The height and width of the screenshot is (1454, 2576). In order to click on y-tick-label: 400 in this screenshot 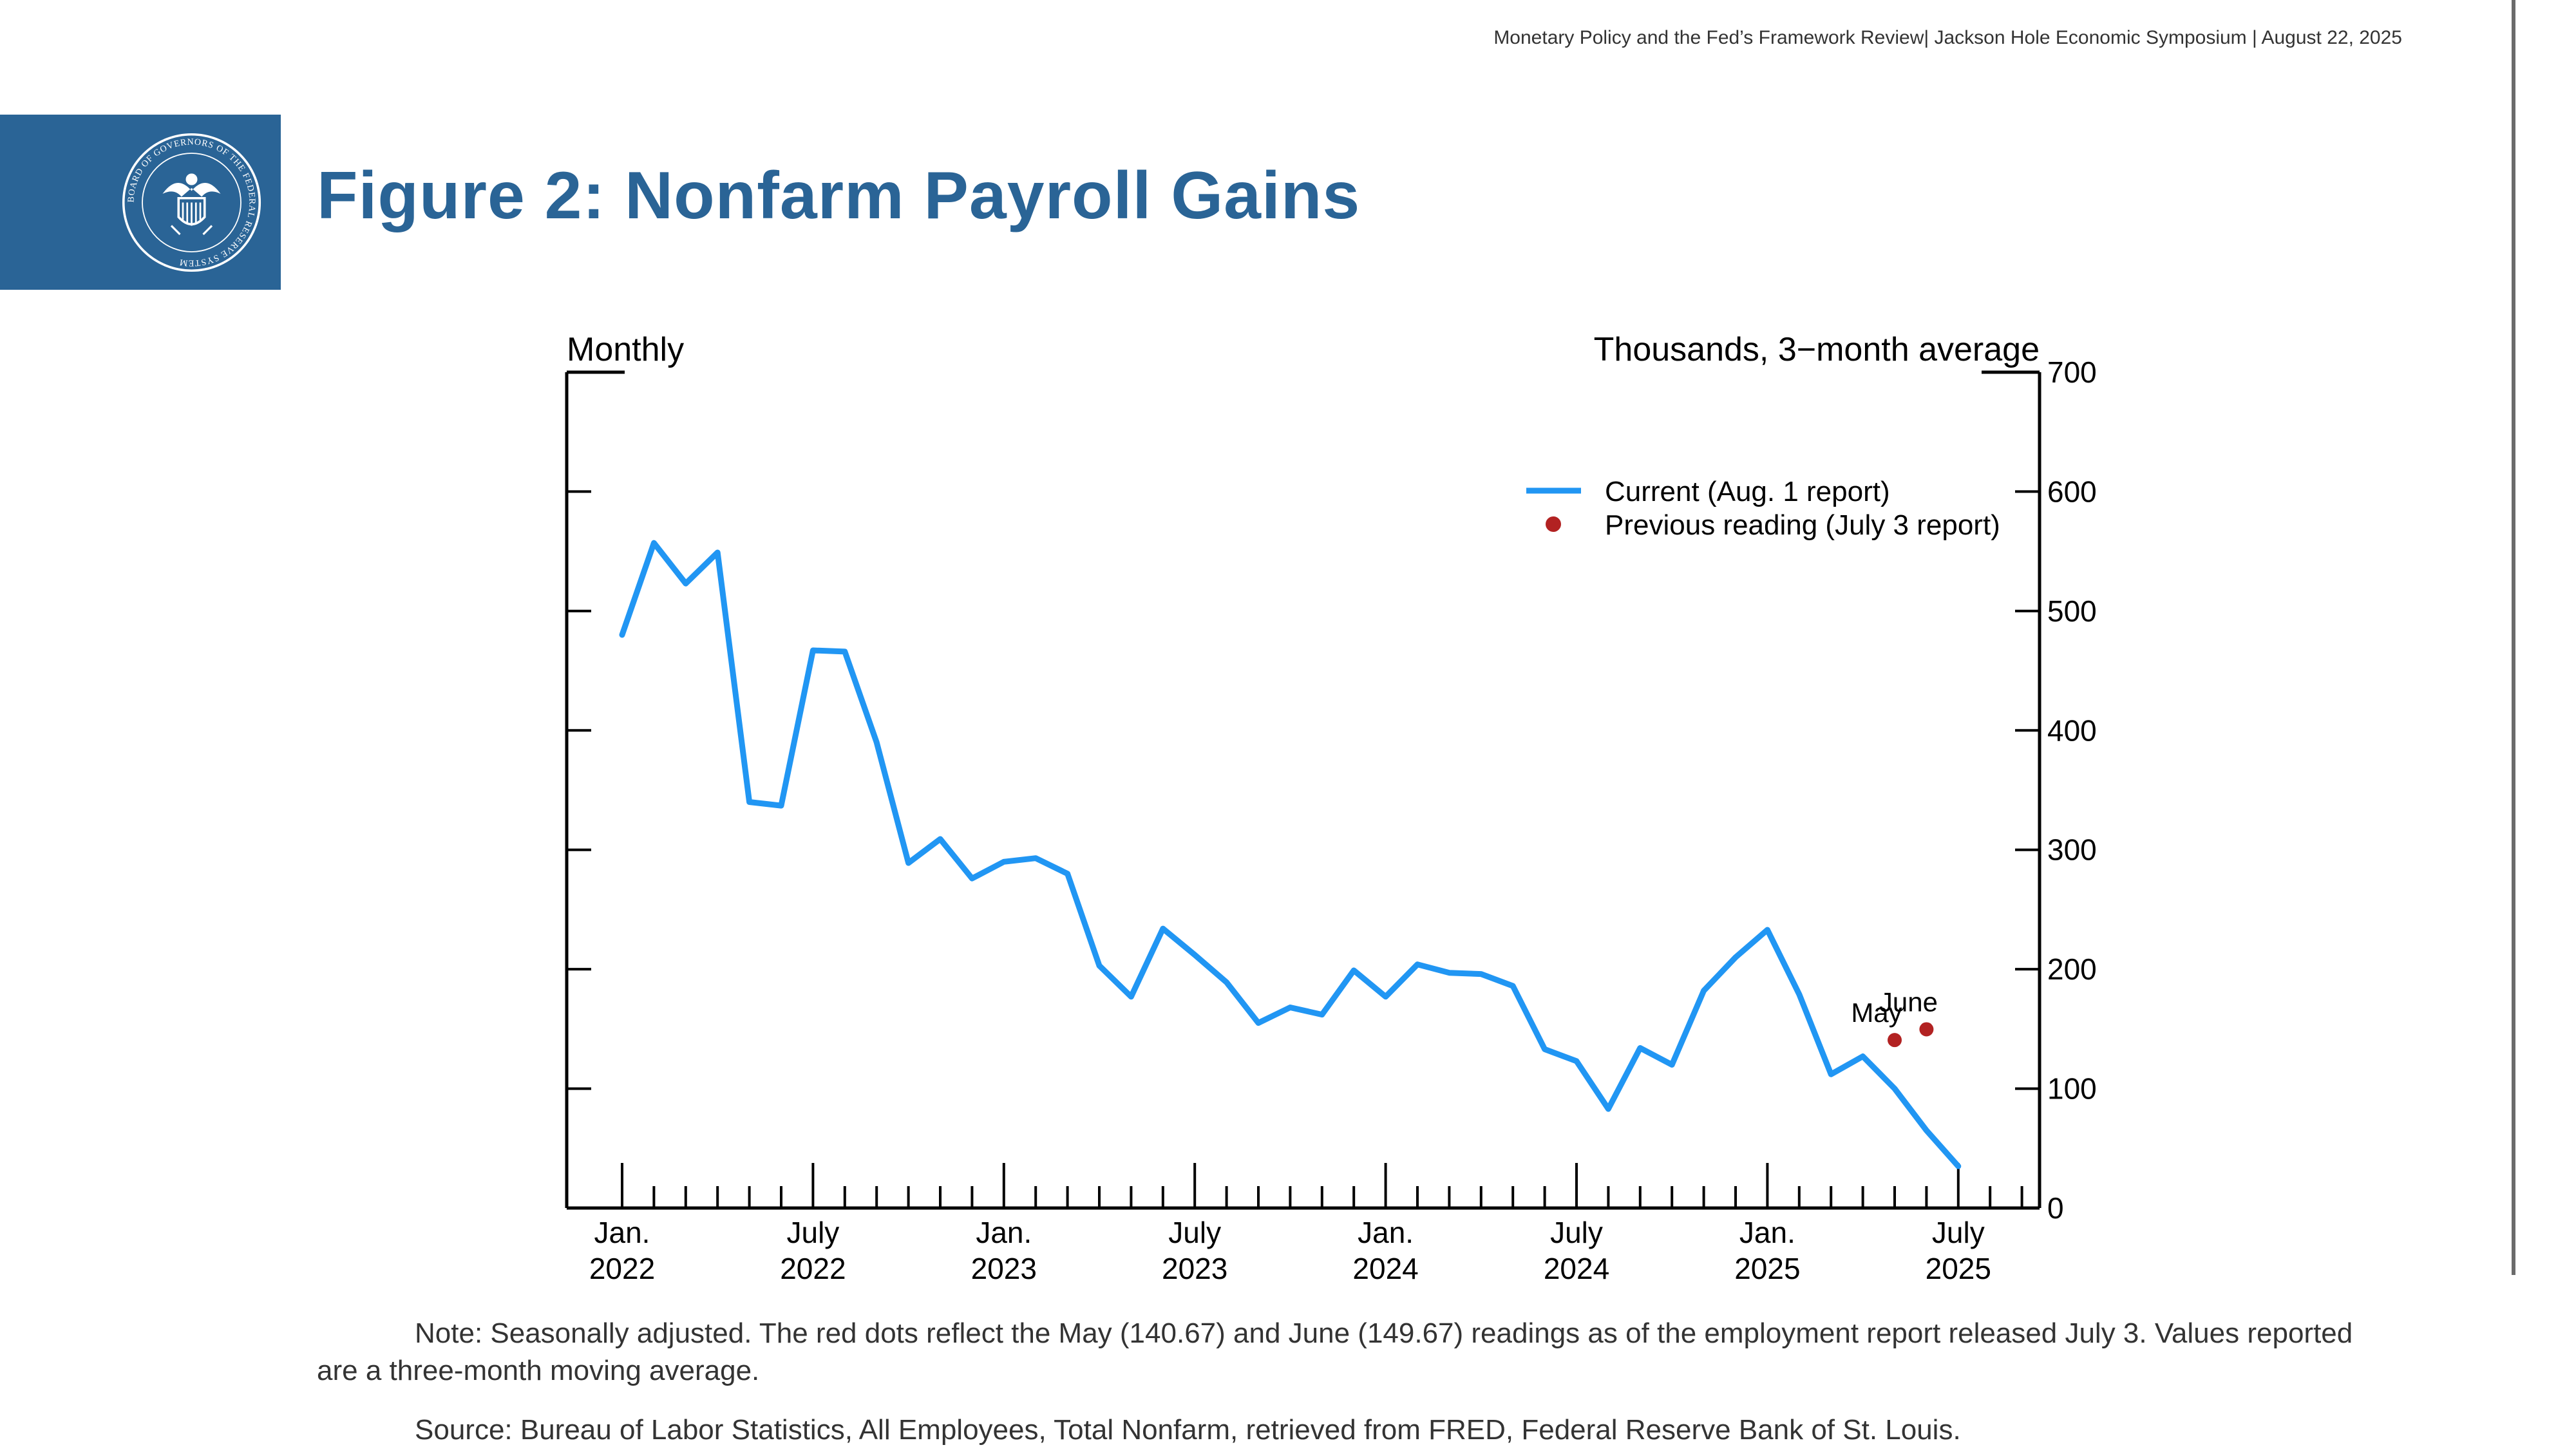, I will do `click(2072, 730)`.